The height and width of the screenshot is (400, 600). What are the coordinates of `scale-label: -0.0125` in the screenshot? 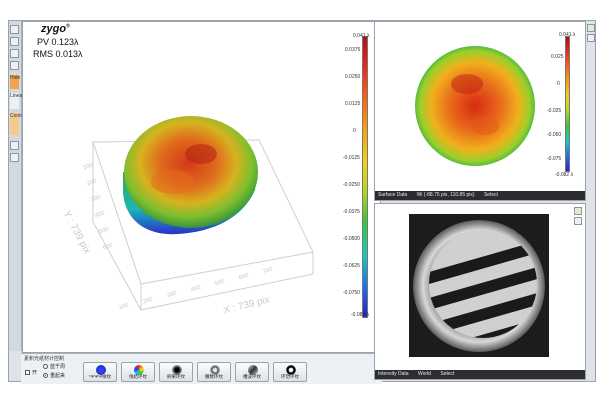 It's located at (351, 158).